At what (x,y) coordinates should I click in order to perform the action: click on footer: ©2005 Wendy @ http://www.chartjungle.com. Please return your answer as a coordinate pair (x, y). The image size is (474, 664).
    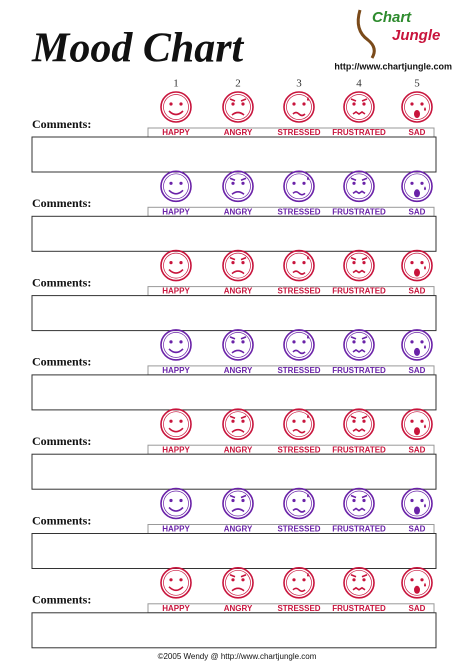
    Looking at the image, I should click on (237, 656).